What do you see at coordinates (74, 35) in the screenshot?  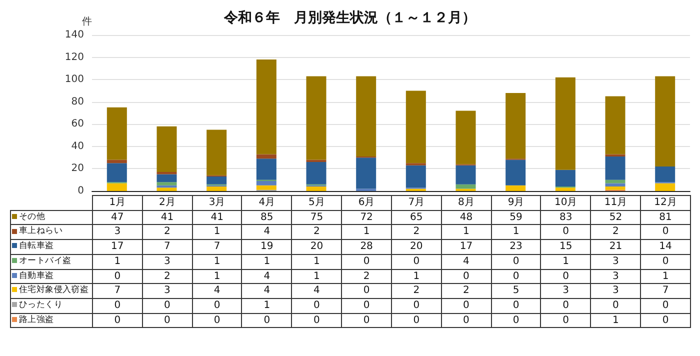 I see `y-tick-label: 140` at bounding box center [74, 35].